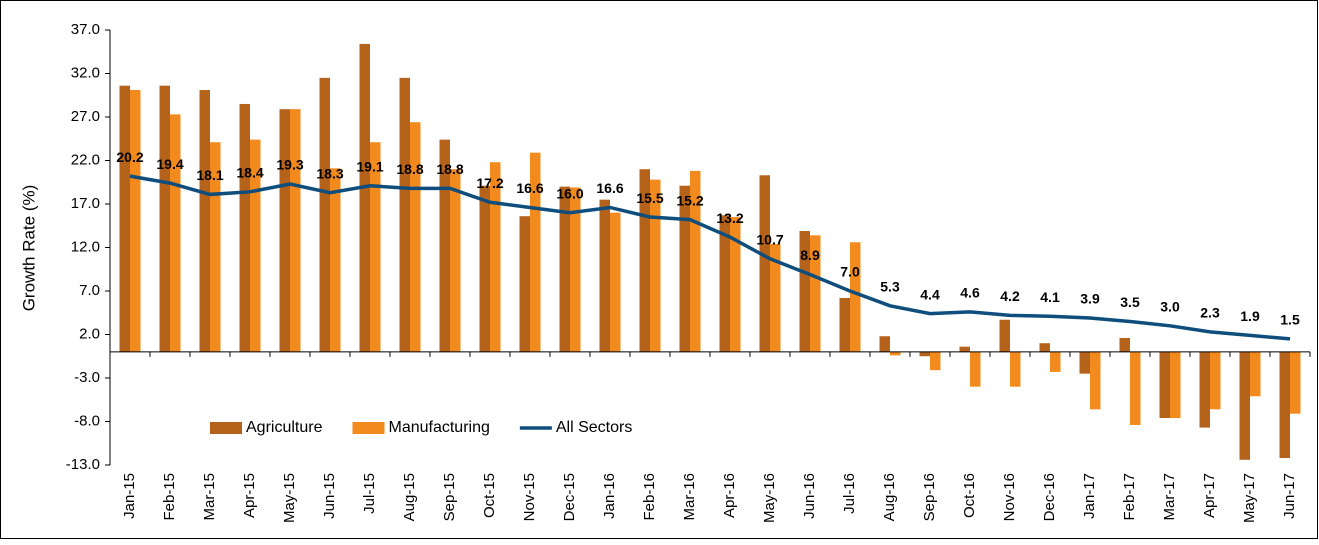 This screenshot has width=1319, height=545. Describe the element at coordinates (289, 498) in the screenshot. I see `x-tick-label: May-15` at that location.